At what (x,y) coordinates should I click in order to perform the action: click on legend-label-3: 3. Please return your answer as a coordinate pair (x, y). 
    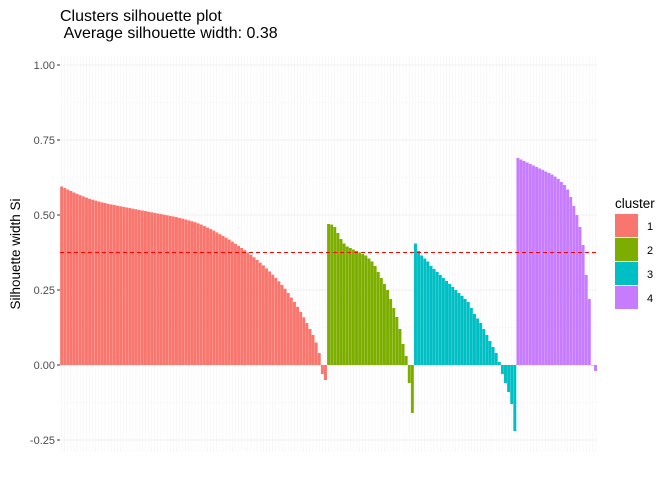
    Looking at the image, I should click on (650, 275).